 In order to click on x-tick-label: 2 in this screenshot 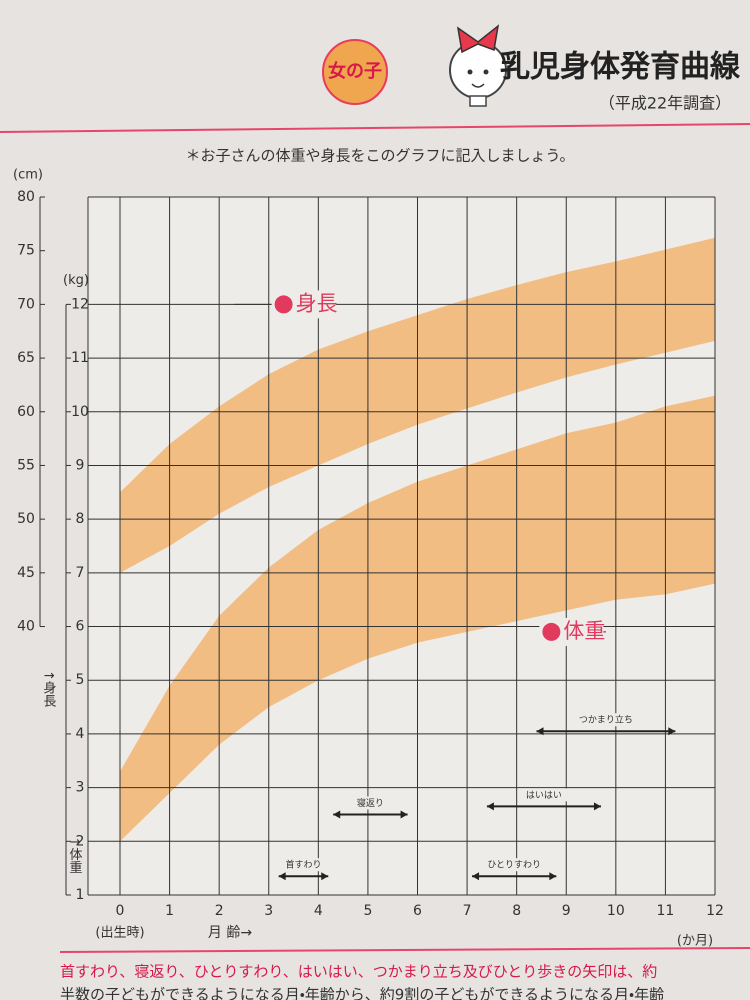, I will do `click(219, 911)`.